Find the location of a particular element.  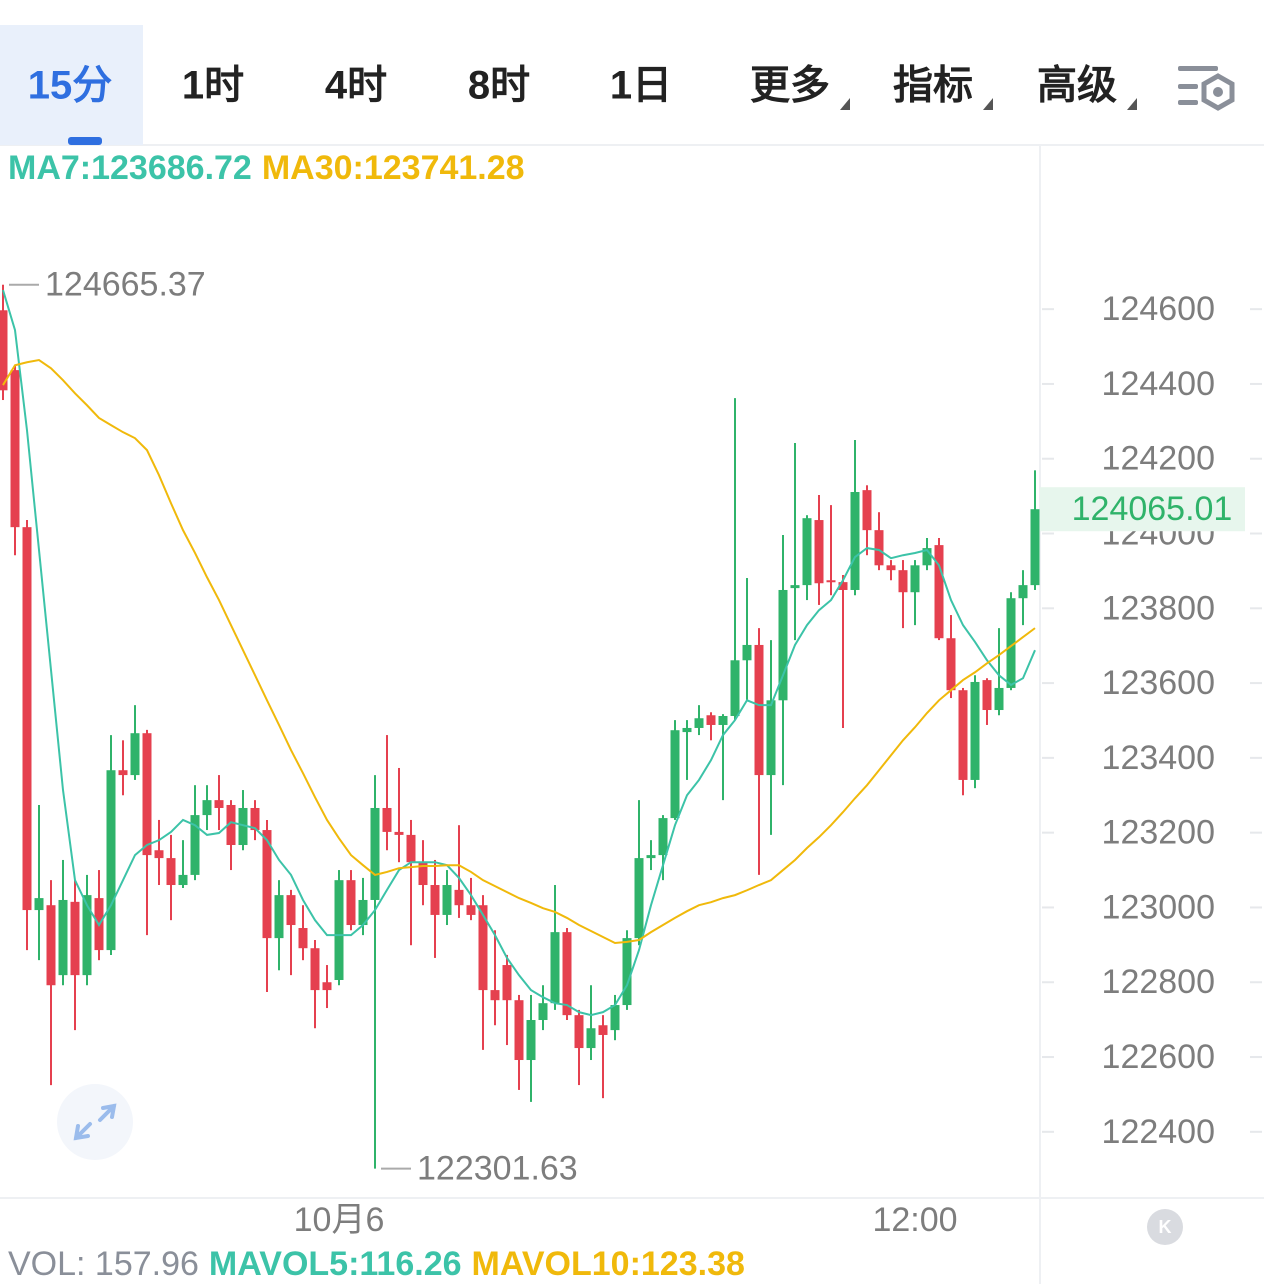

legend-entry: MA30:123741.28 is located at coordinates (393, 168).